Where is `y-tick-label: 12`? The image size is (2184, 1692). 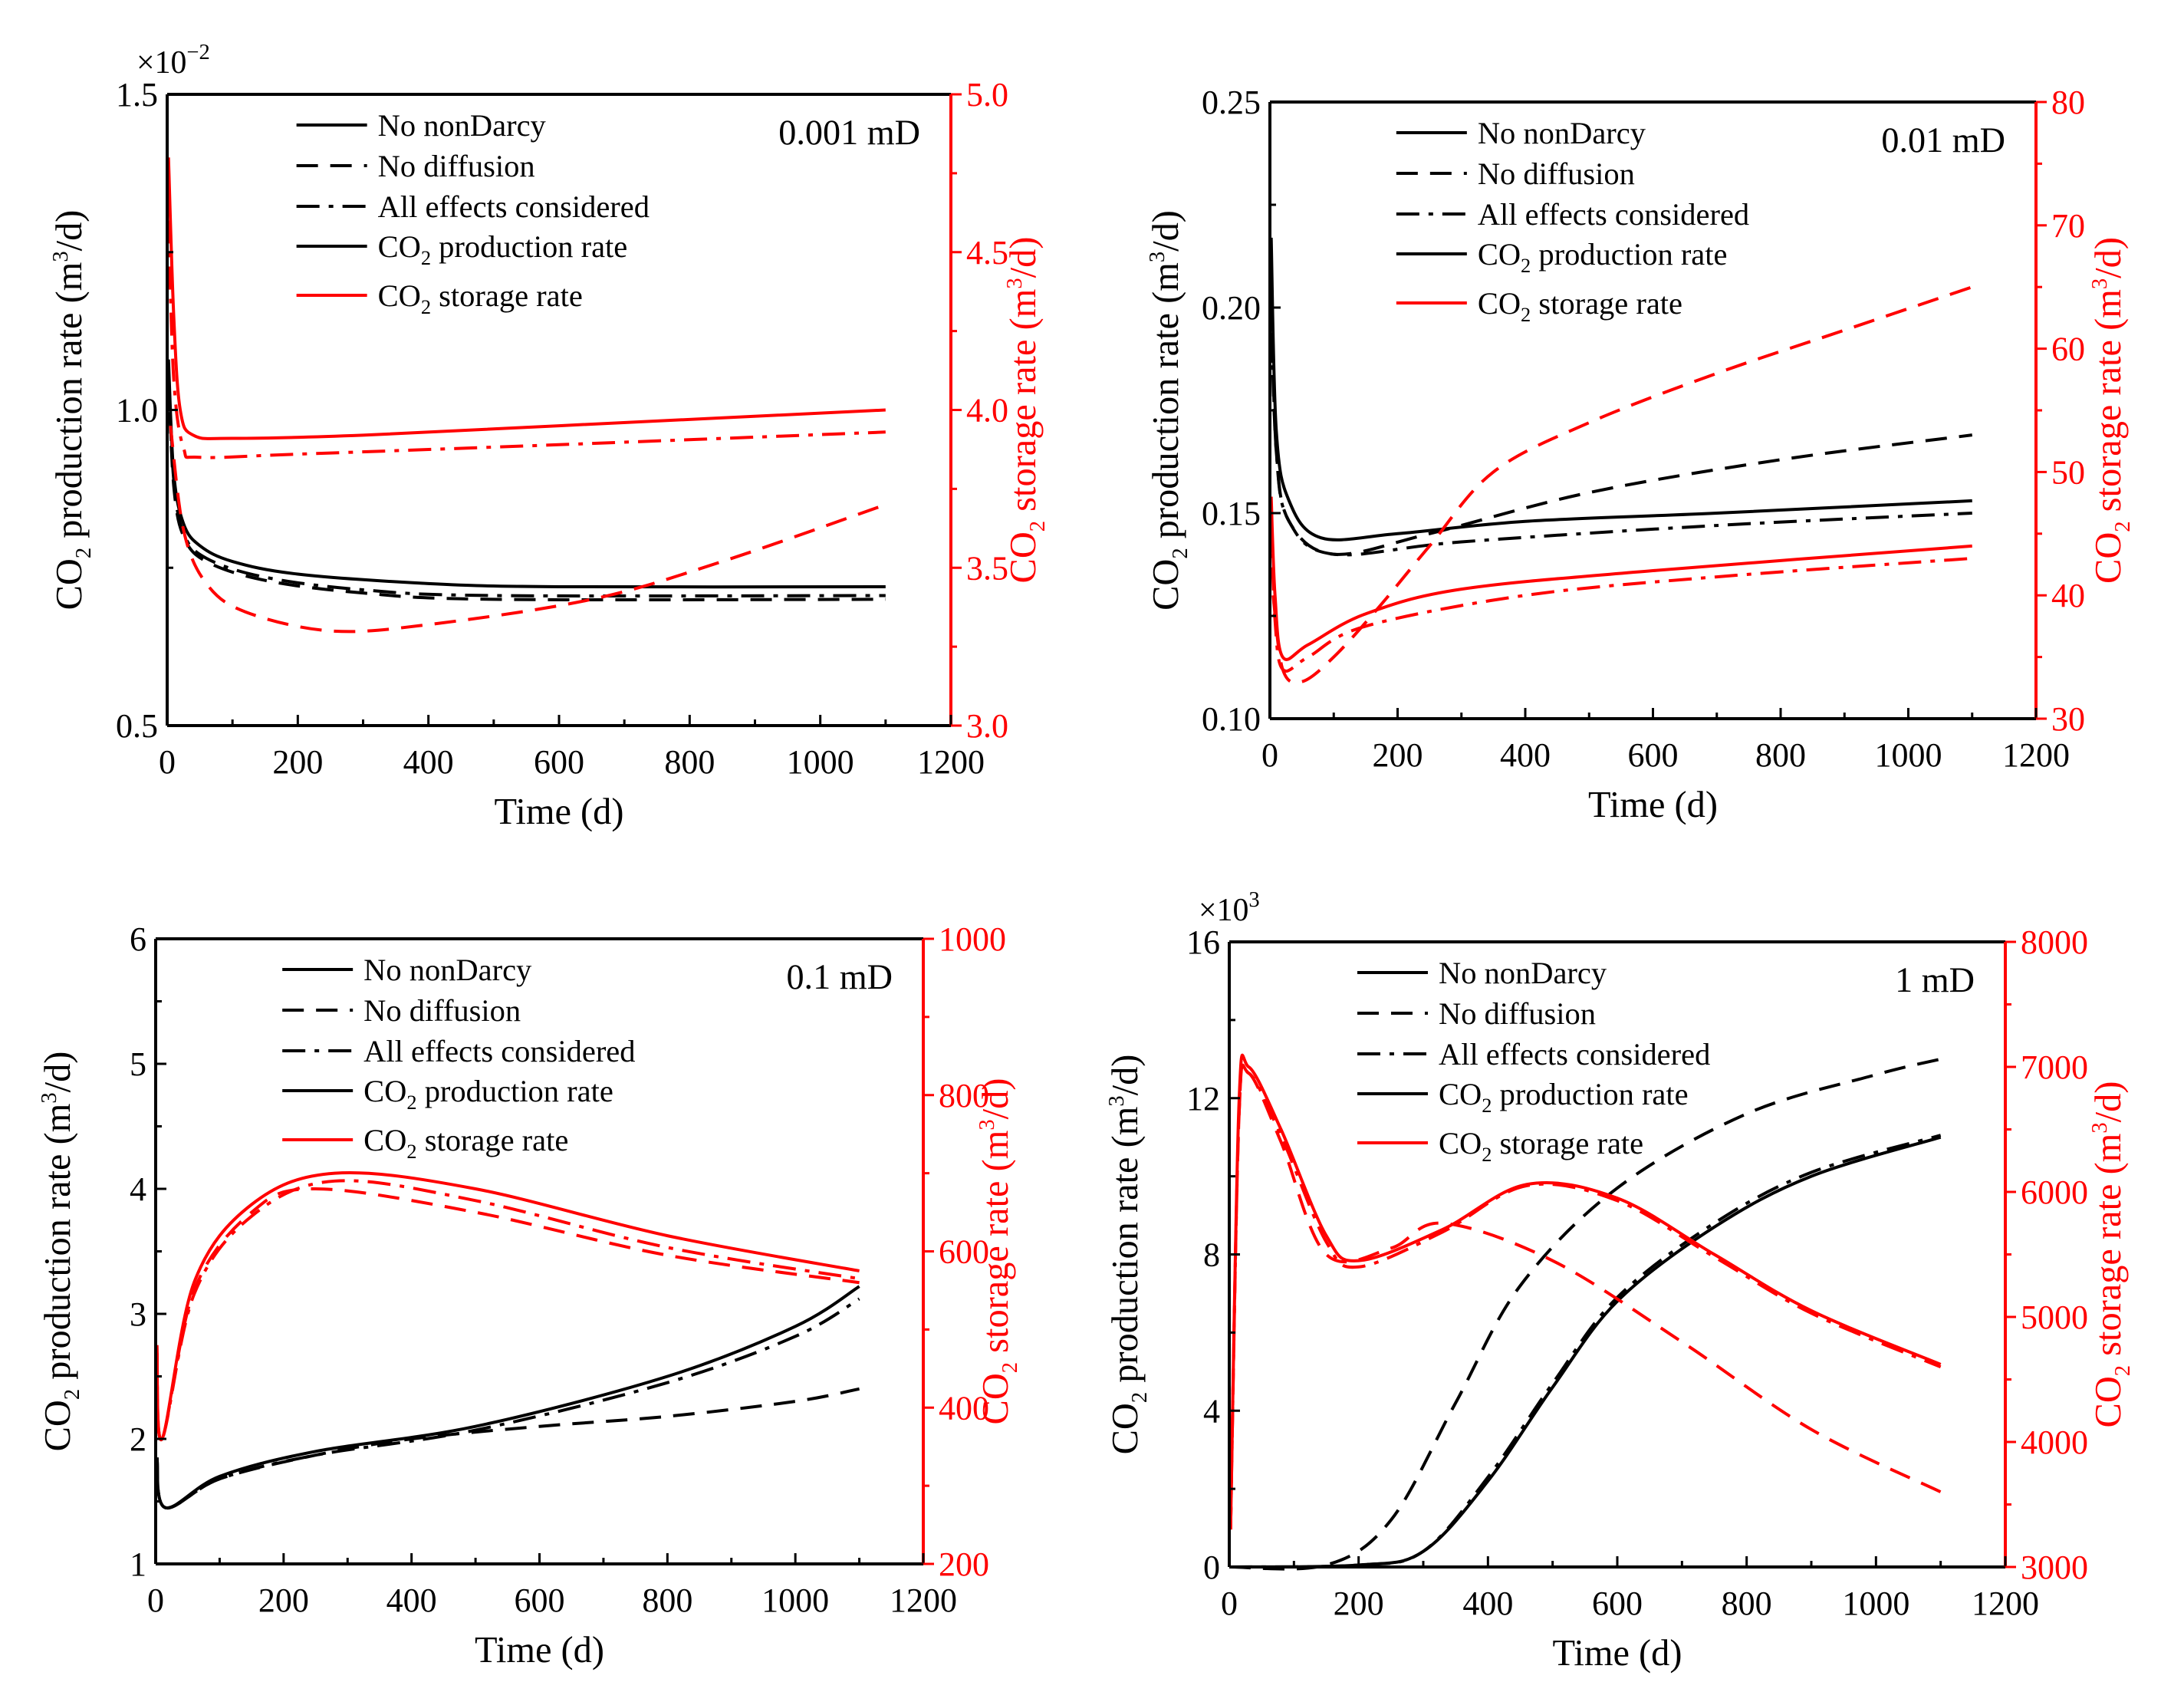
y-tick-label: 12 is located at coordinates (1203, 1099).